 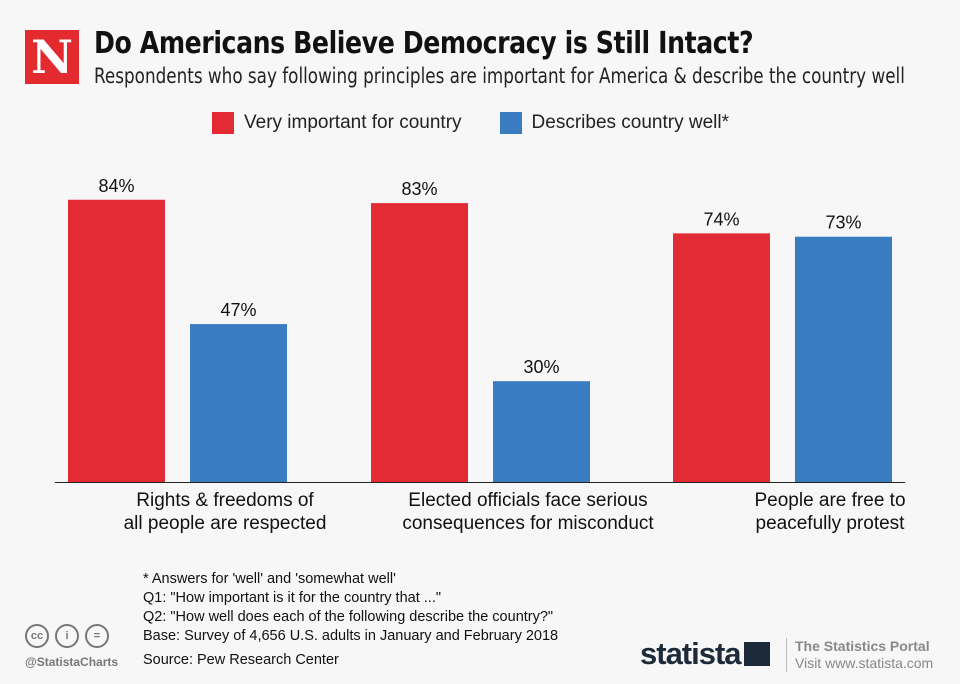 I want to click on cc-icon: cc, so click(x=37, y=636).